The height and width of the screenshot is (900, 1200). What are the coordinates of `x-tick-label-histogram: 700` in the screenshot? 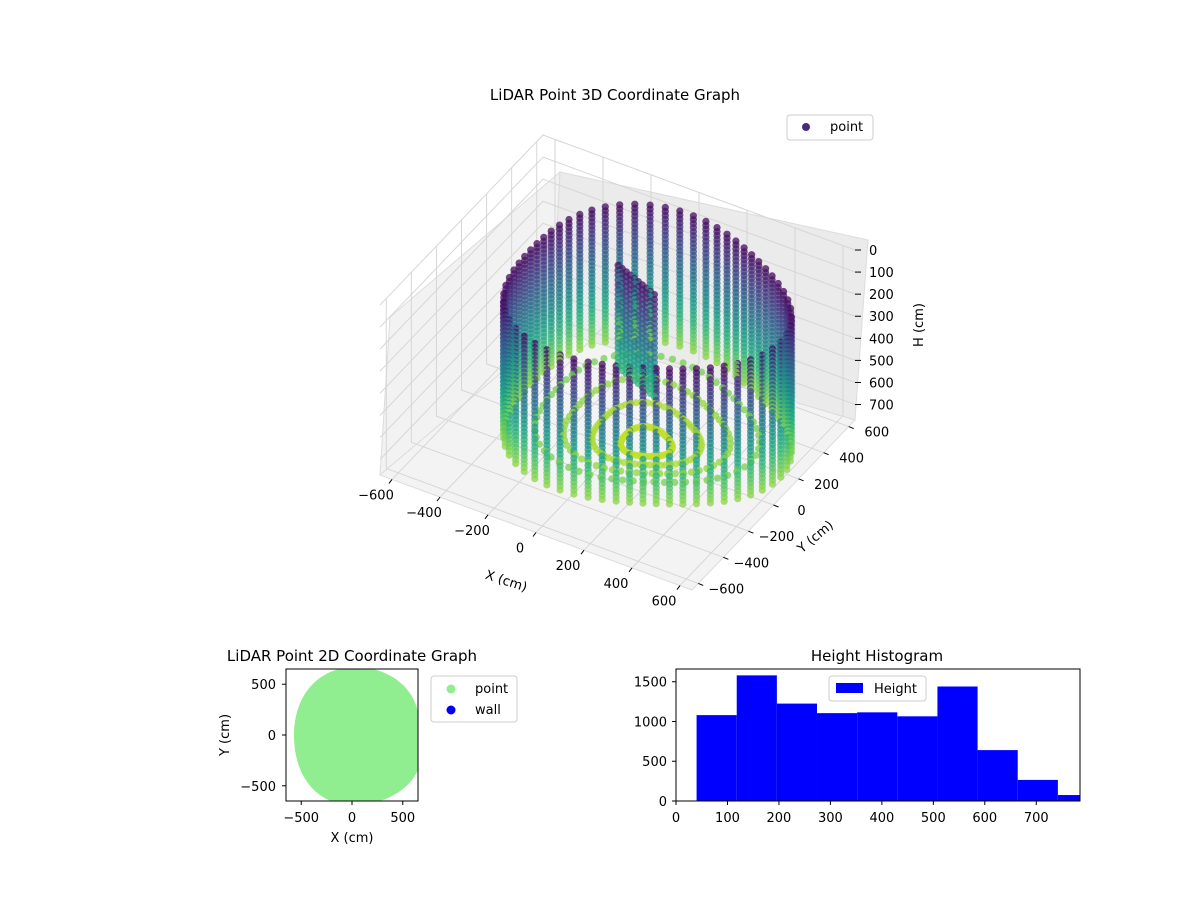 It's located at (1036, 818).